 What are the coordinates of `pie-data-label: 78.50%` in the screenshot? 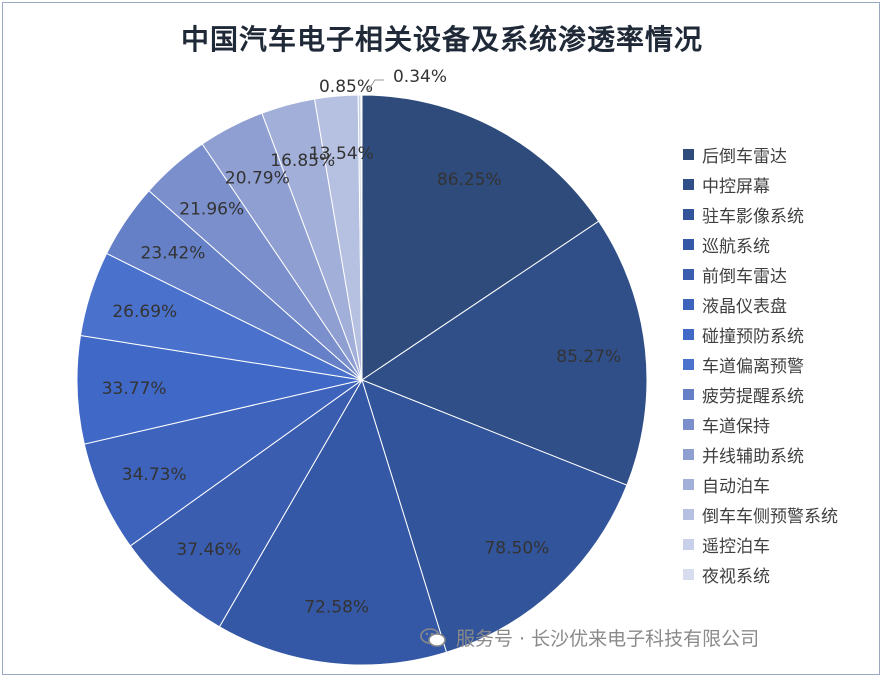 It's located at (516, 548).